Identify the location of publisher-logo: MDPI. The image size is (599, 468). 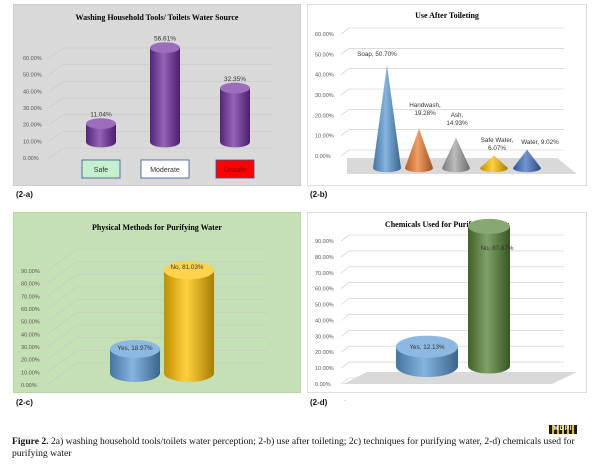
(563, 429).